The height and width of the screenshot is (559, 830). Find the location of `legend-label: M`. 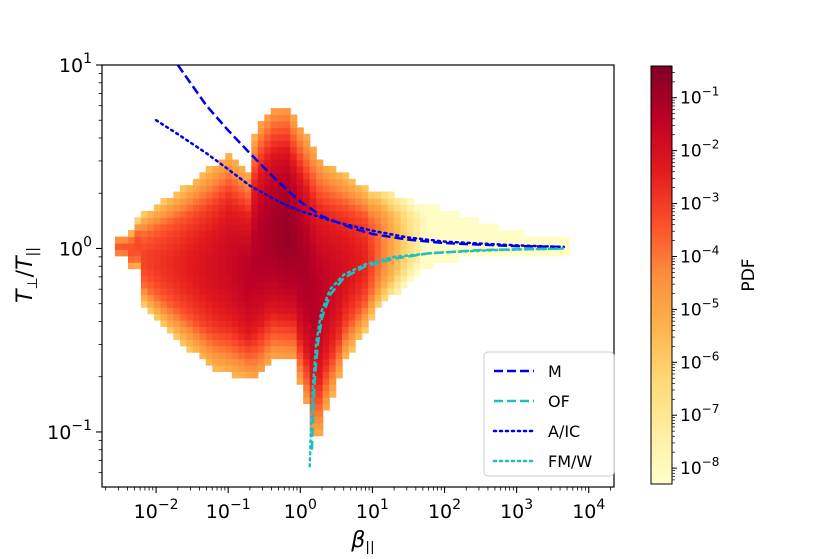

legend-label: M is located at coordinates (555, 371).